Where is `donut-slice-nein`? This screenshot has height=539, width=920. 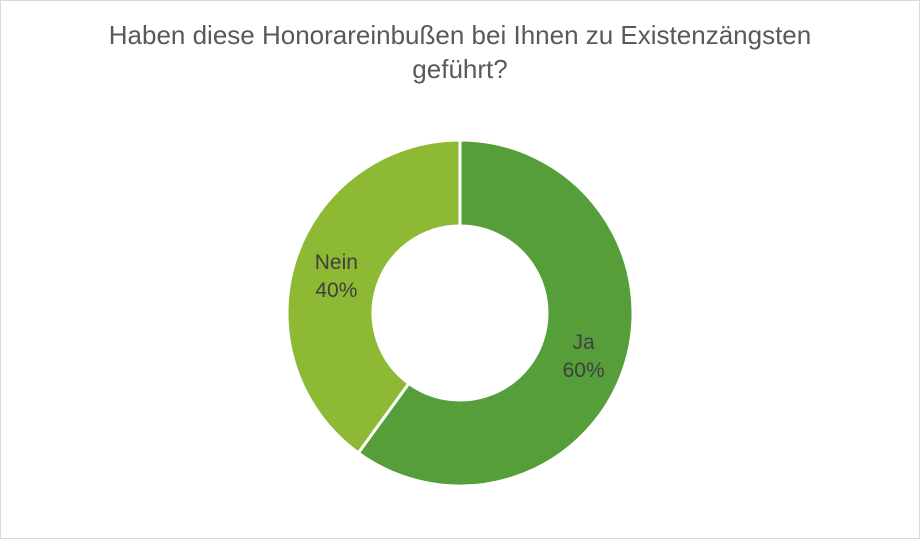 donut-slice-nein is located at coordinates (373, 297).